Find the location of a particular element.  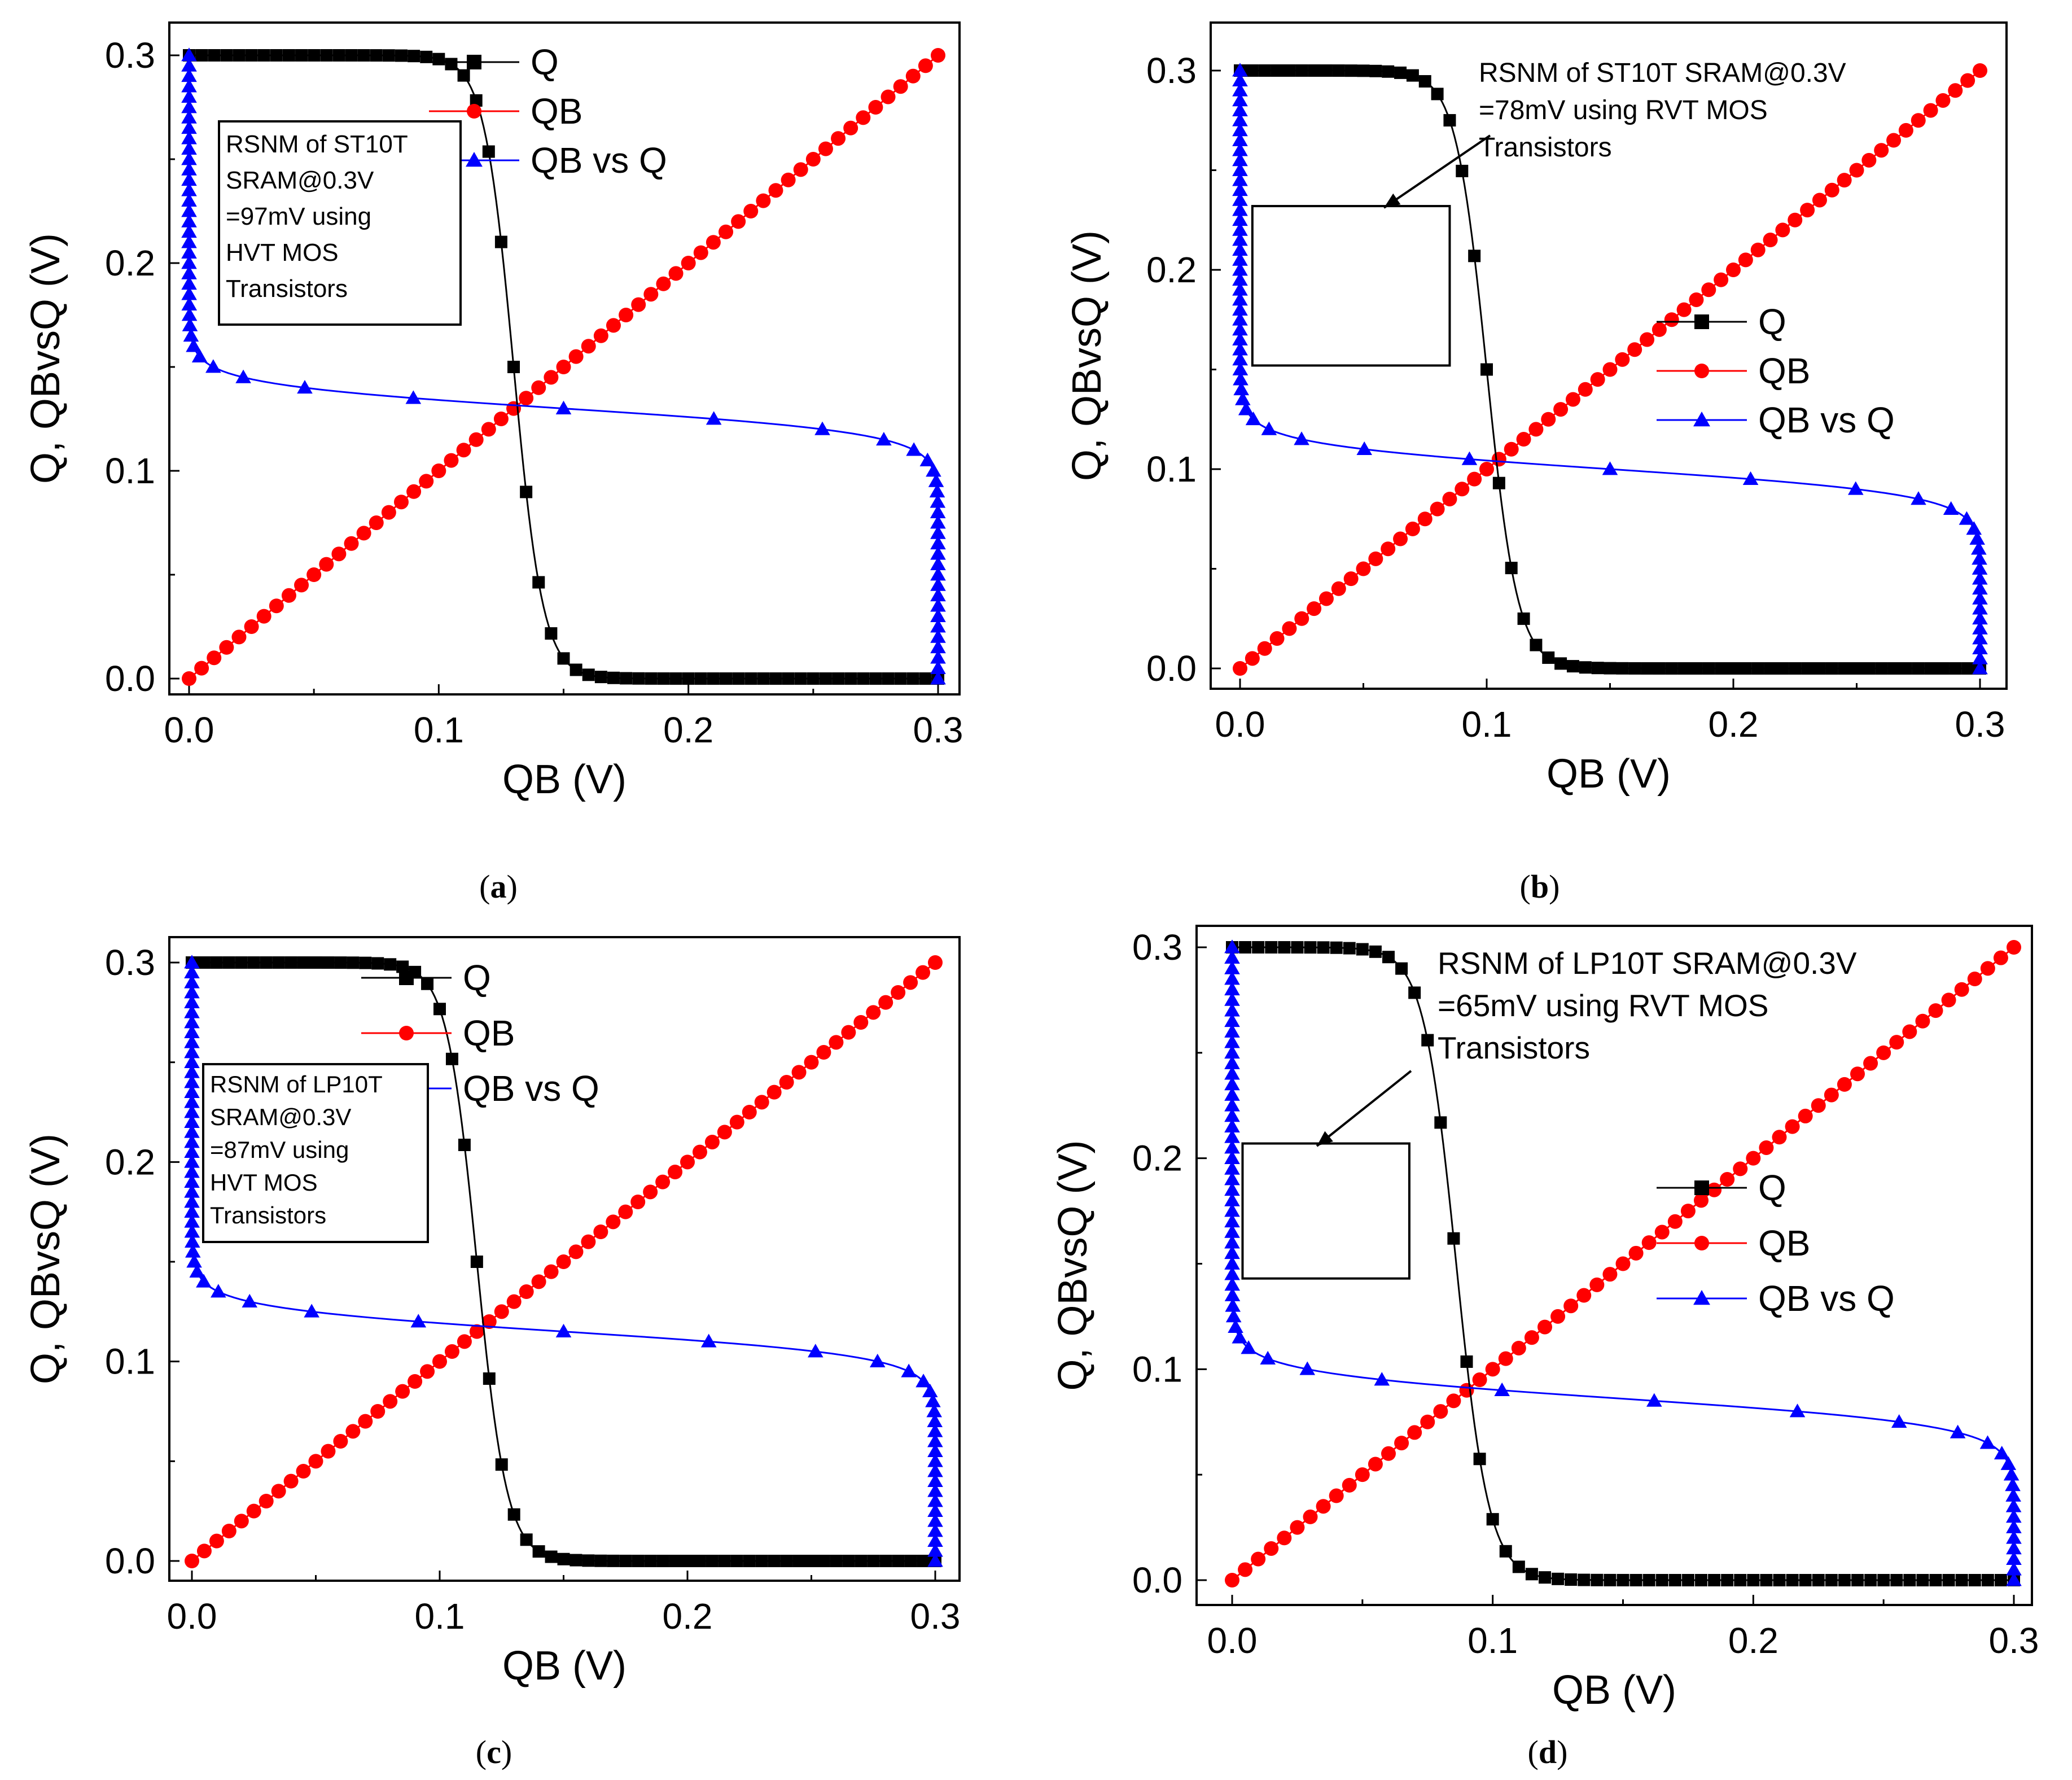

annotation-line: =97mV using is located at coordinates (298, 216).